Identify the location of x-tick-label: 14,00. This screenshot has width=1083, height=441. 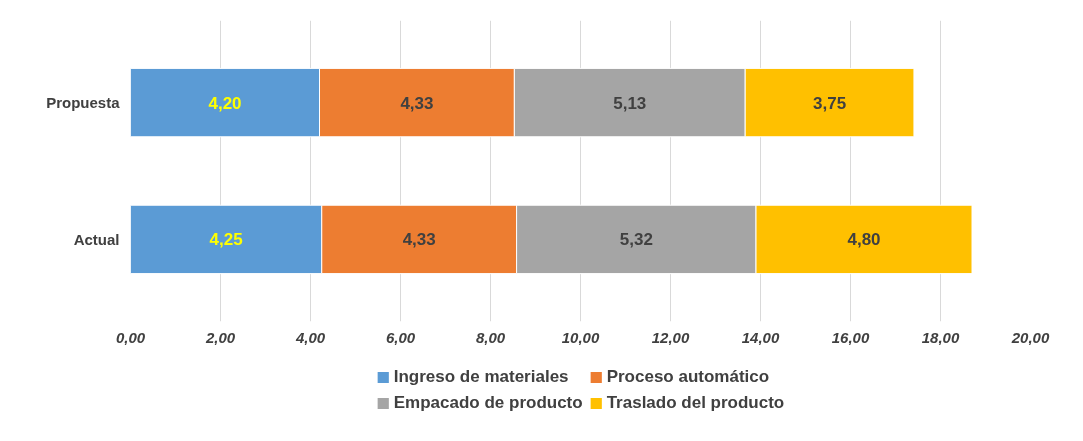
(760, 337).